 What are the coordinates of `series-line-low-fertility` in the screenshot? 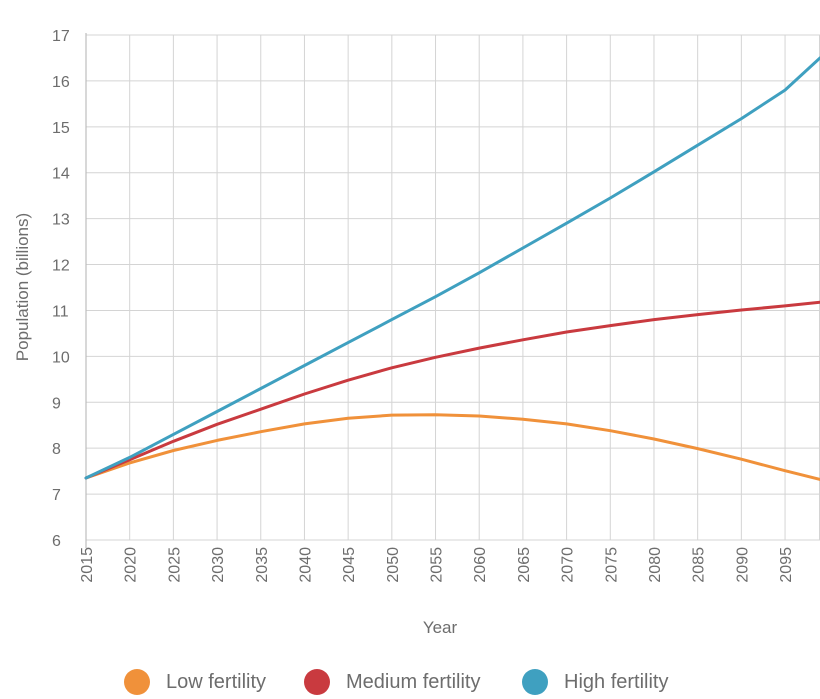 It's located at (452, 447).